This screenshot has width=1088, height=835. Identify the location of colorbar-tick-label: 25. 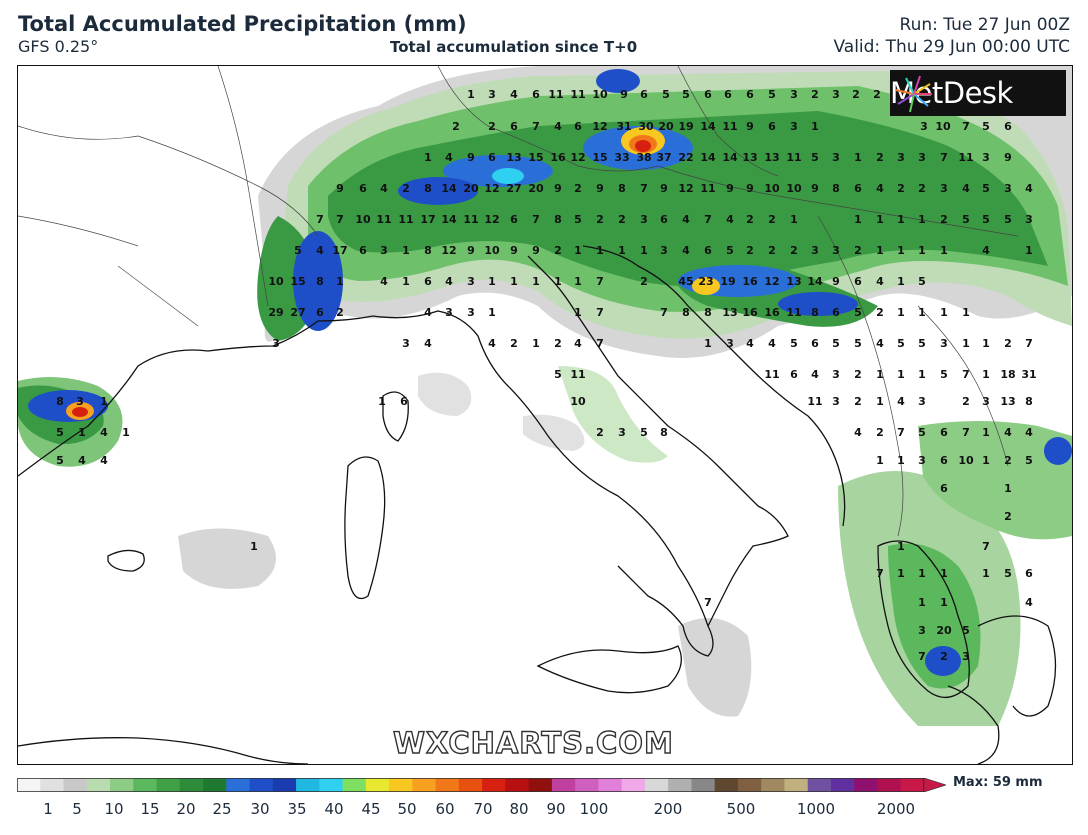
(222, 809).